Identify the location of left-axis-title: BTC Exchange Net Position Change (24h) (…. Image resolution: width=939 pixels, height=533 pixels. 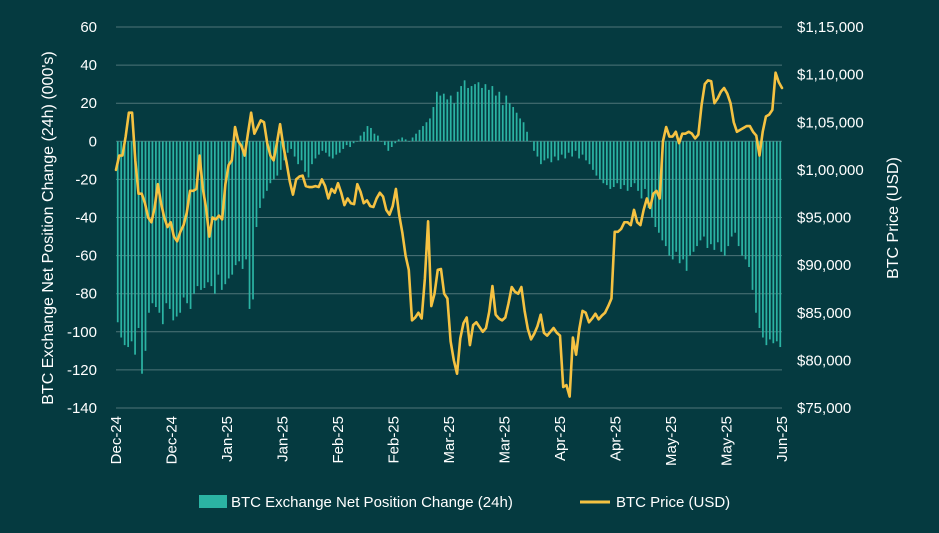
(48, 227).